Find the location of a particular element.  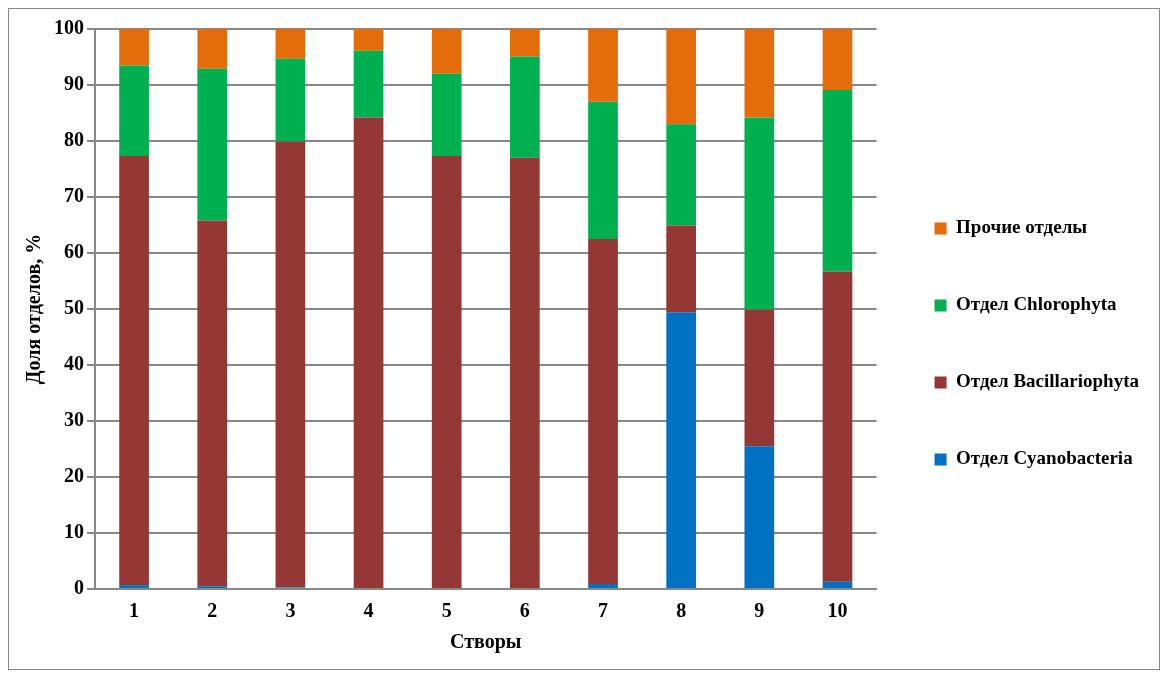

y-tick-label: 100 is located at coordinates (69, 27).